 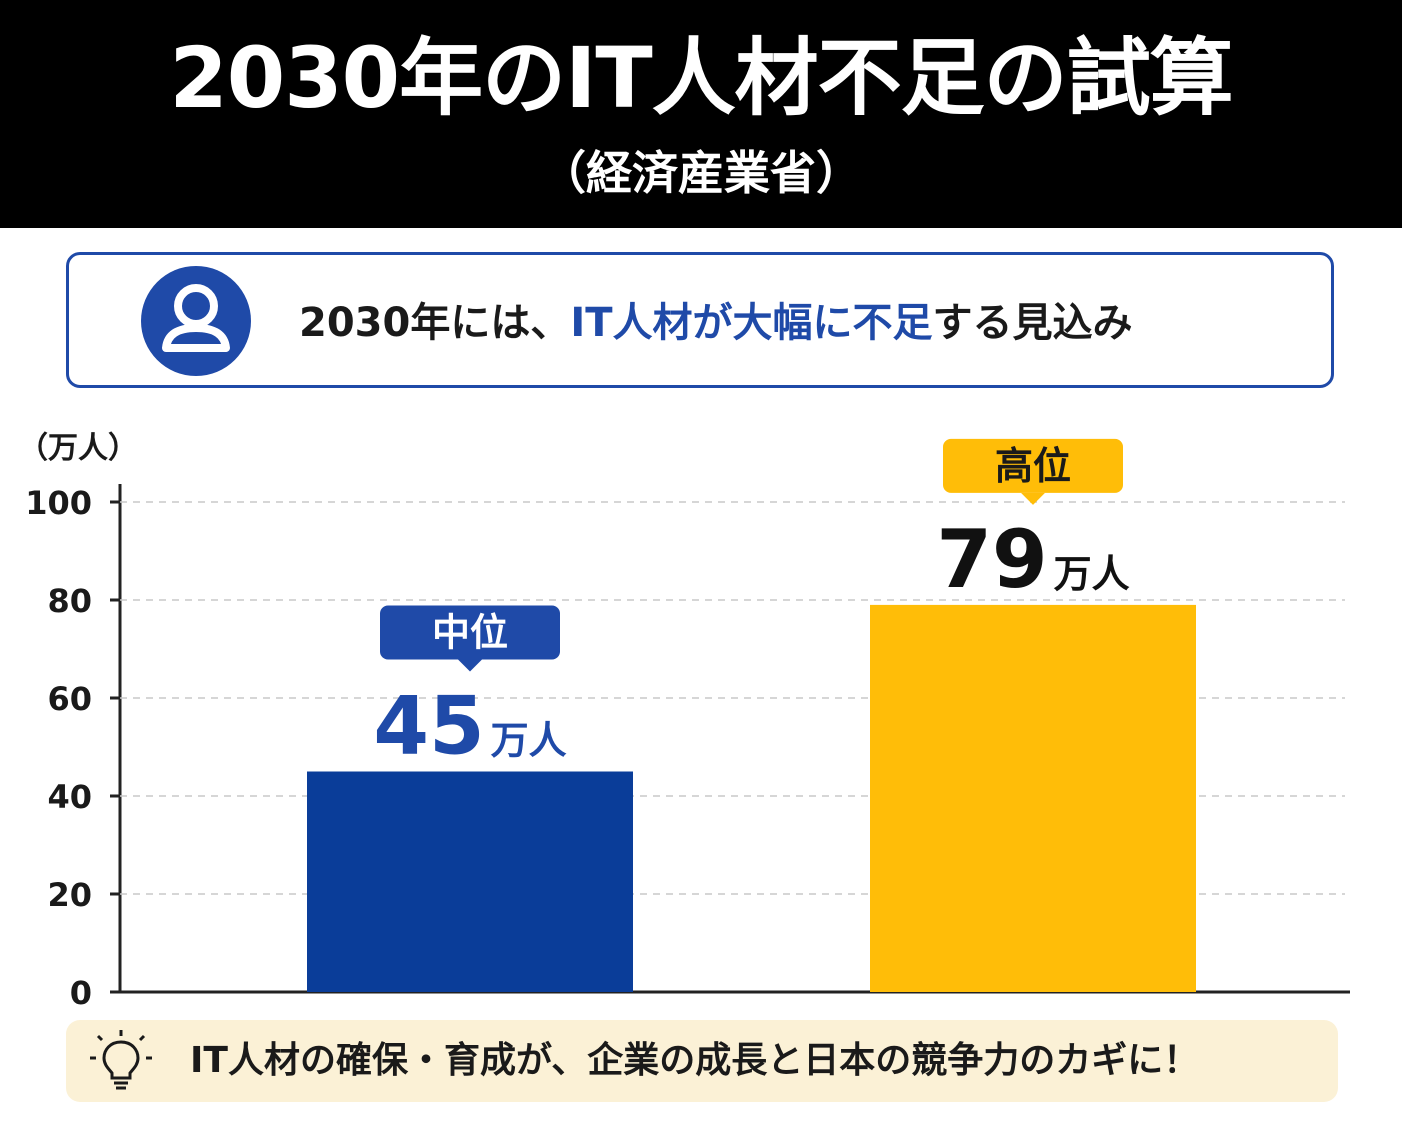 What do you see at coordinates (81, 992) in the screenshot?
I see `y-tick-label: 0` at bounding box center [81, 992].